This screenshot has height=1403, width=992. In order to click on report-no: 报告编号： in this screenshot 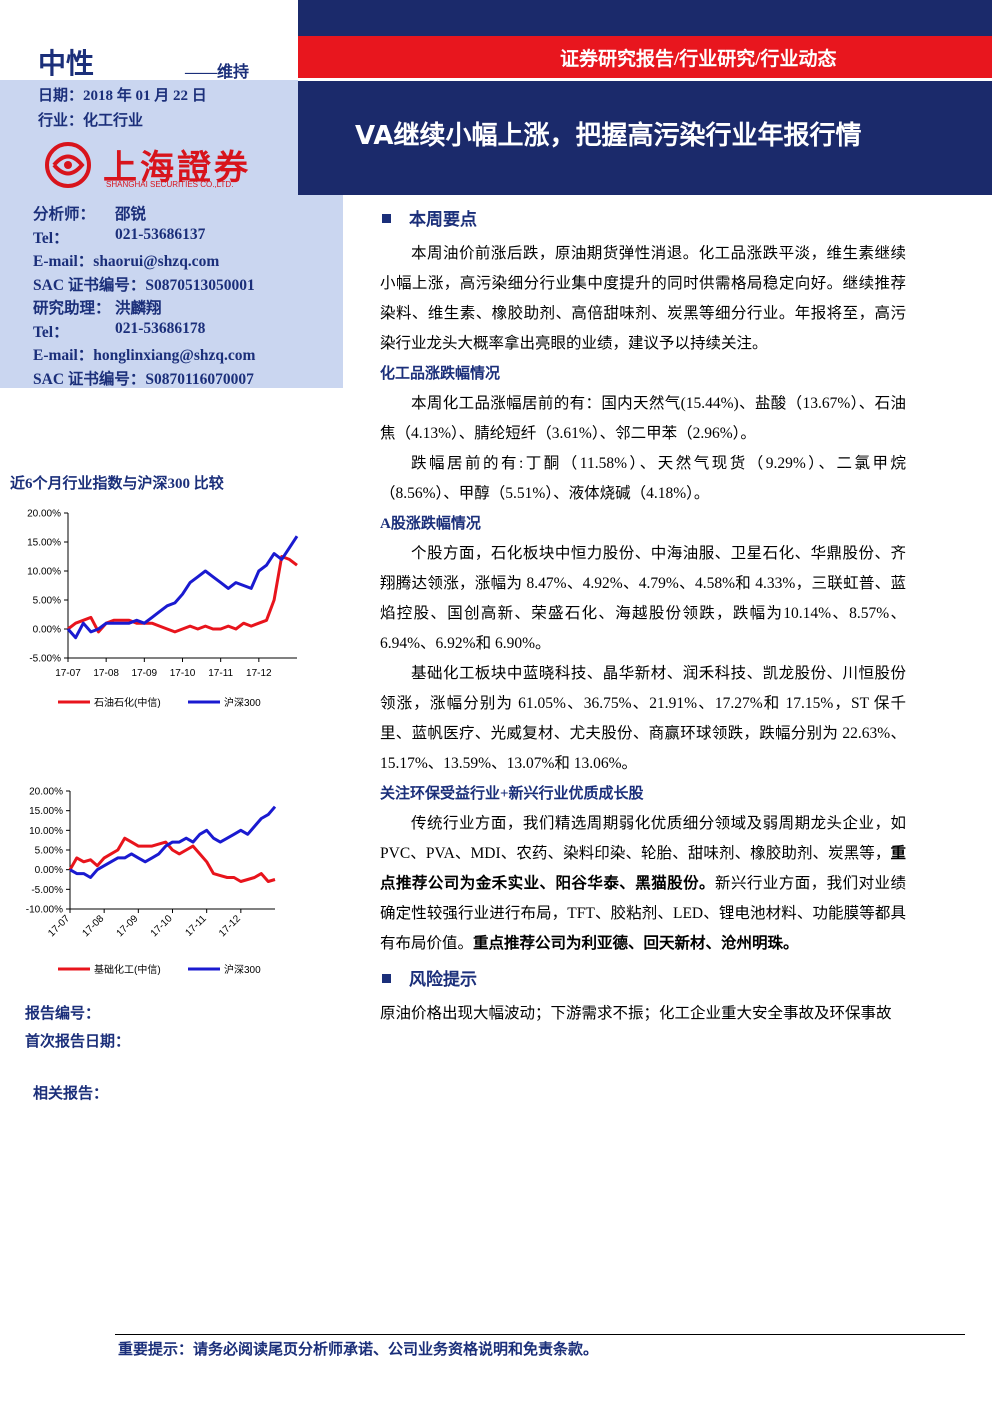, I will do `click(63, 1014)`.